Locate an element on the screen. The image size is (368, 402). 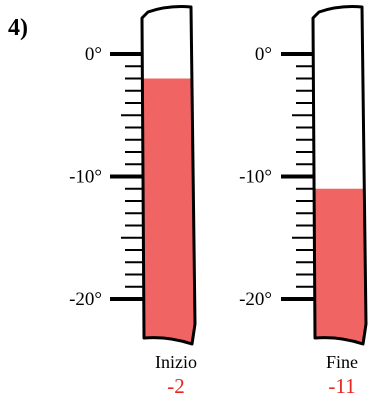
thermometer-caption: Fine is located at coordinates (342, 362).